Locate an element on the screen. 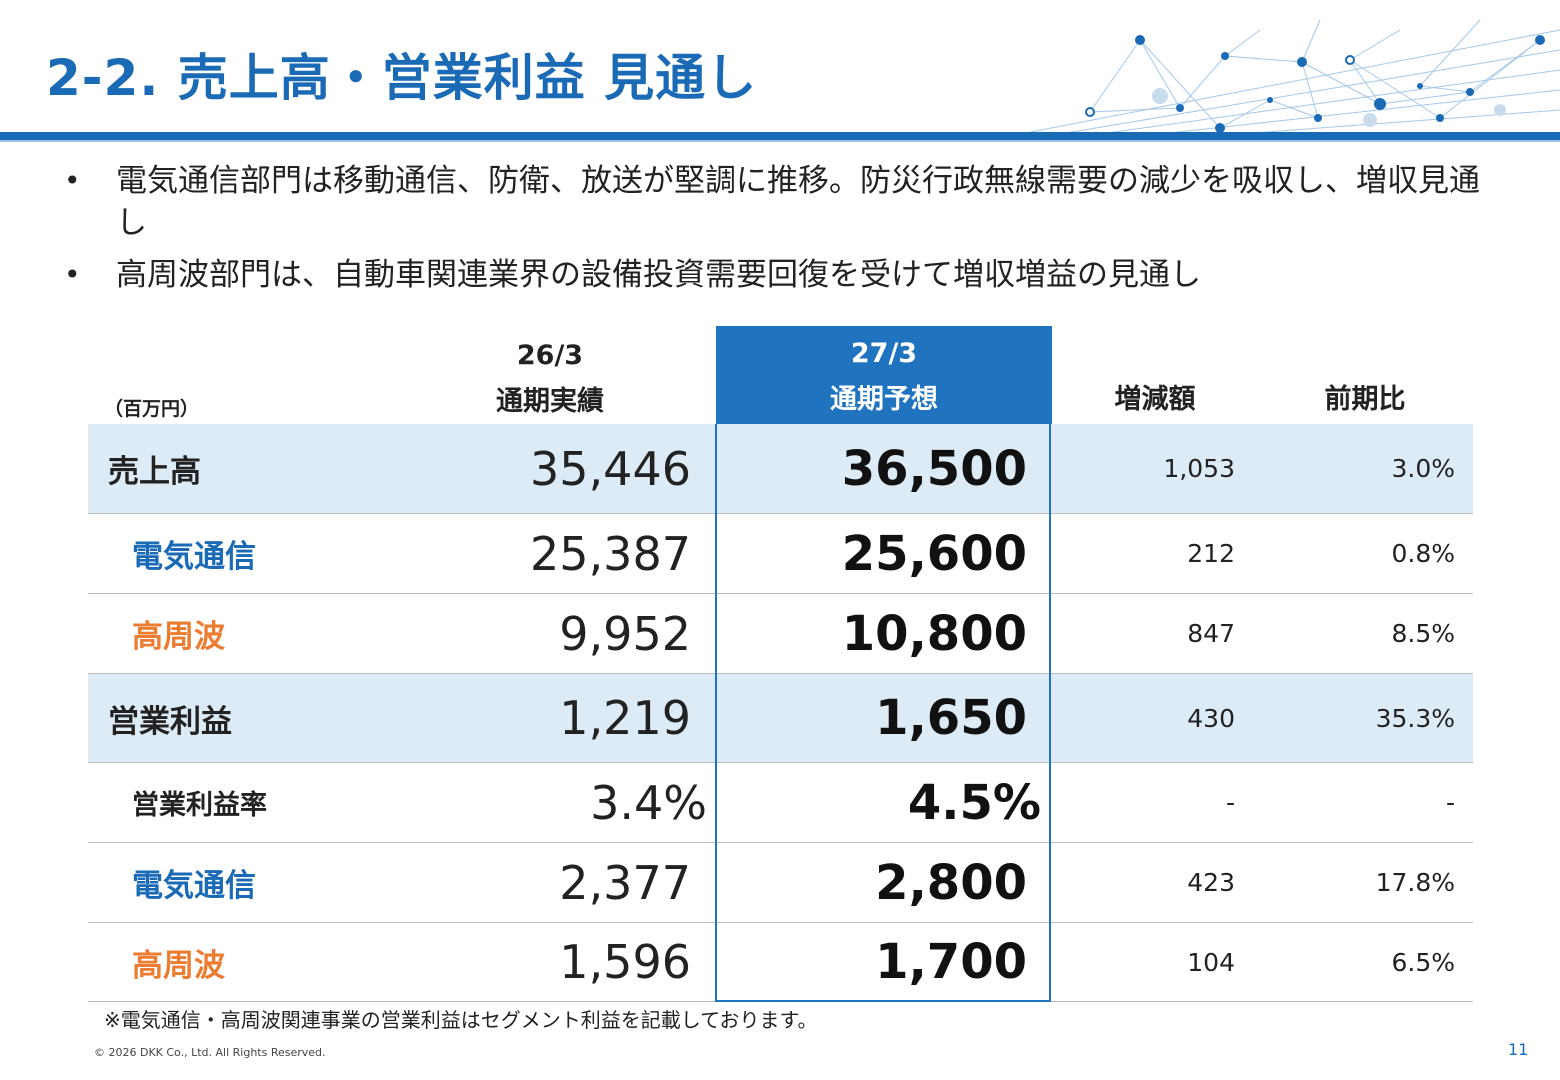  change-value: 423 is located at coordinates (1211, 882).